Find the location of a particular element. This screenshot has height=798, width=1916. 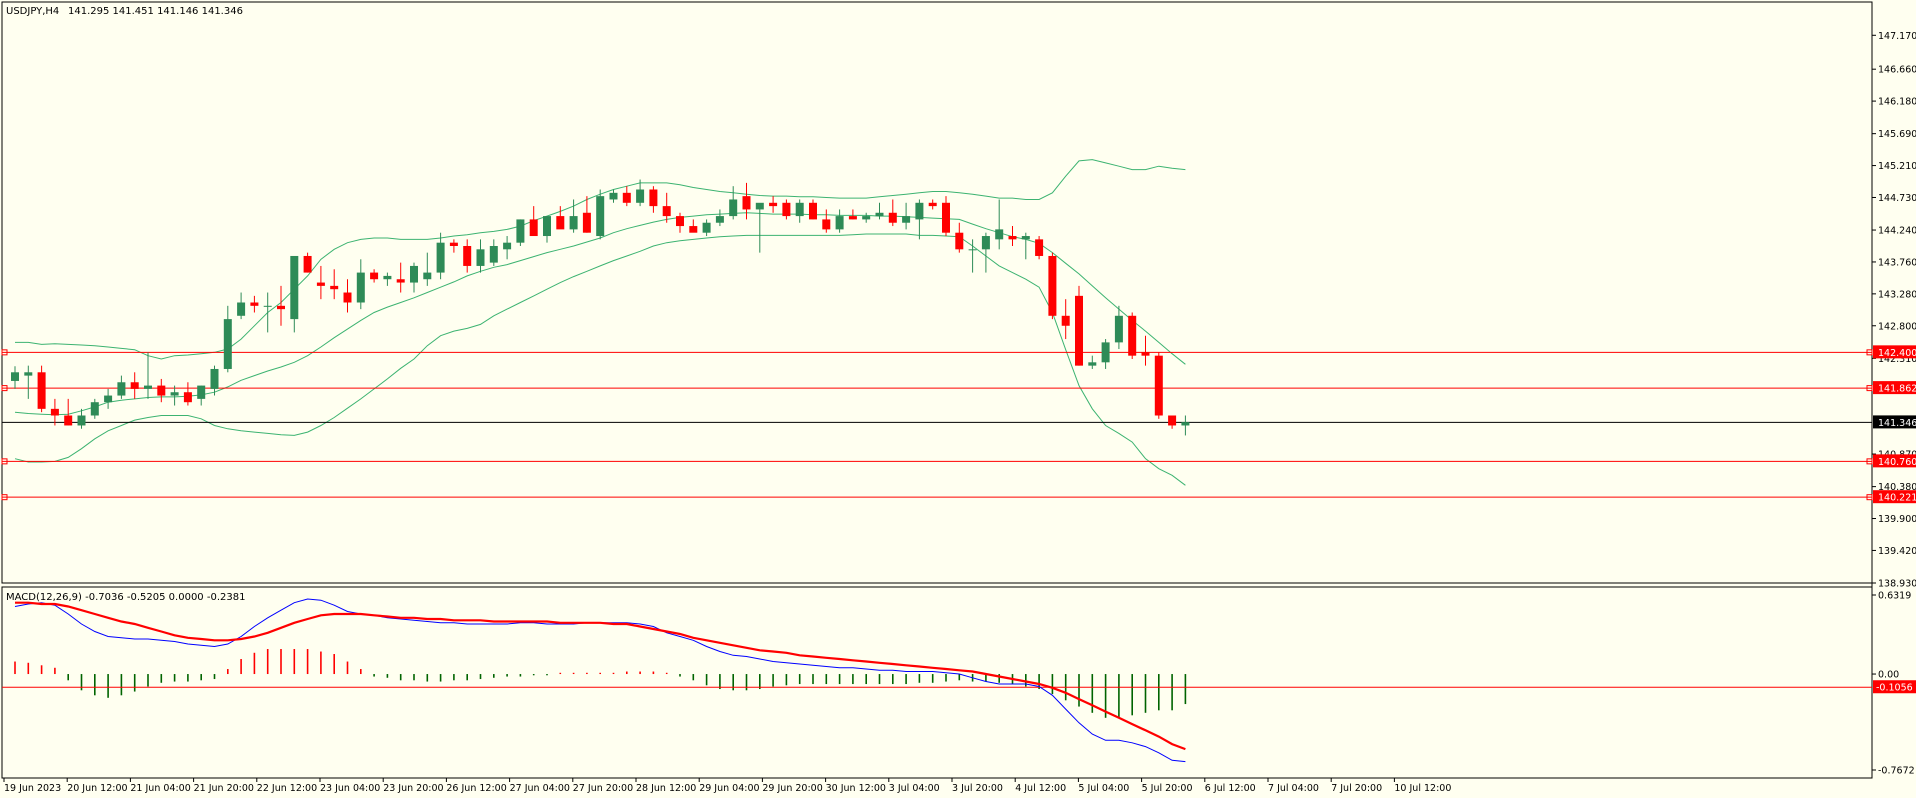

ohlc-readout: 141.295 141.451 141.146 141.346 is located at coordinates (155, 11).